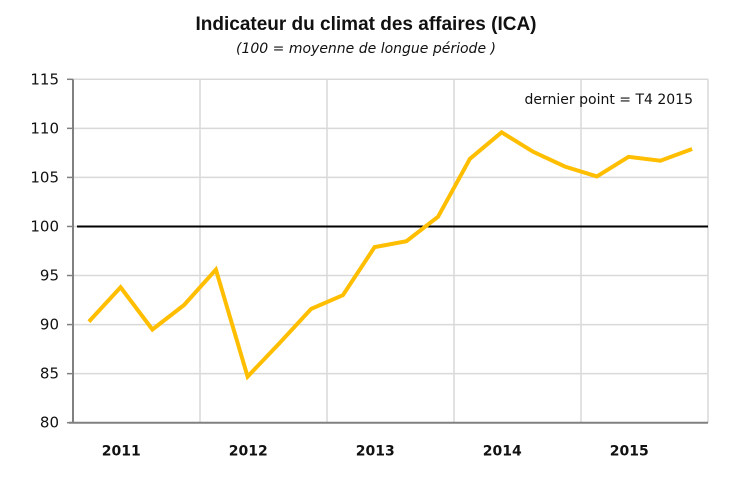  Describe the element at coordinates (49, 374) in the screenshot. I see `y-tick-label: 85` at that location.